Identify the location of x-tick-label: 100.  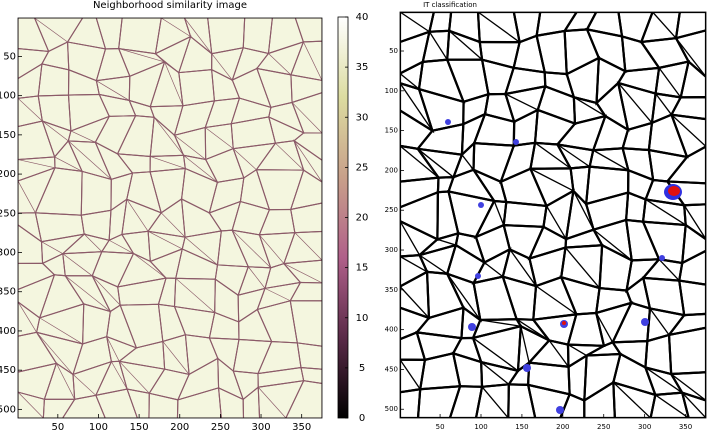
(98, 427).